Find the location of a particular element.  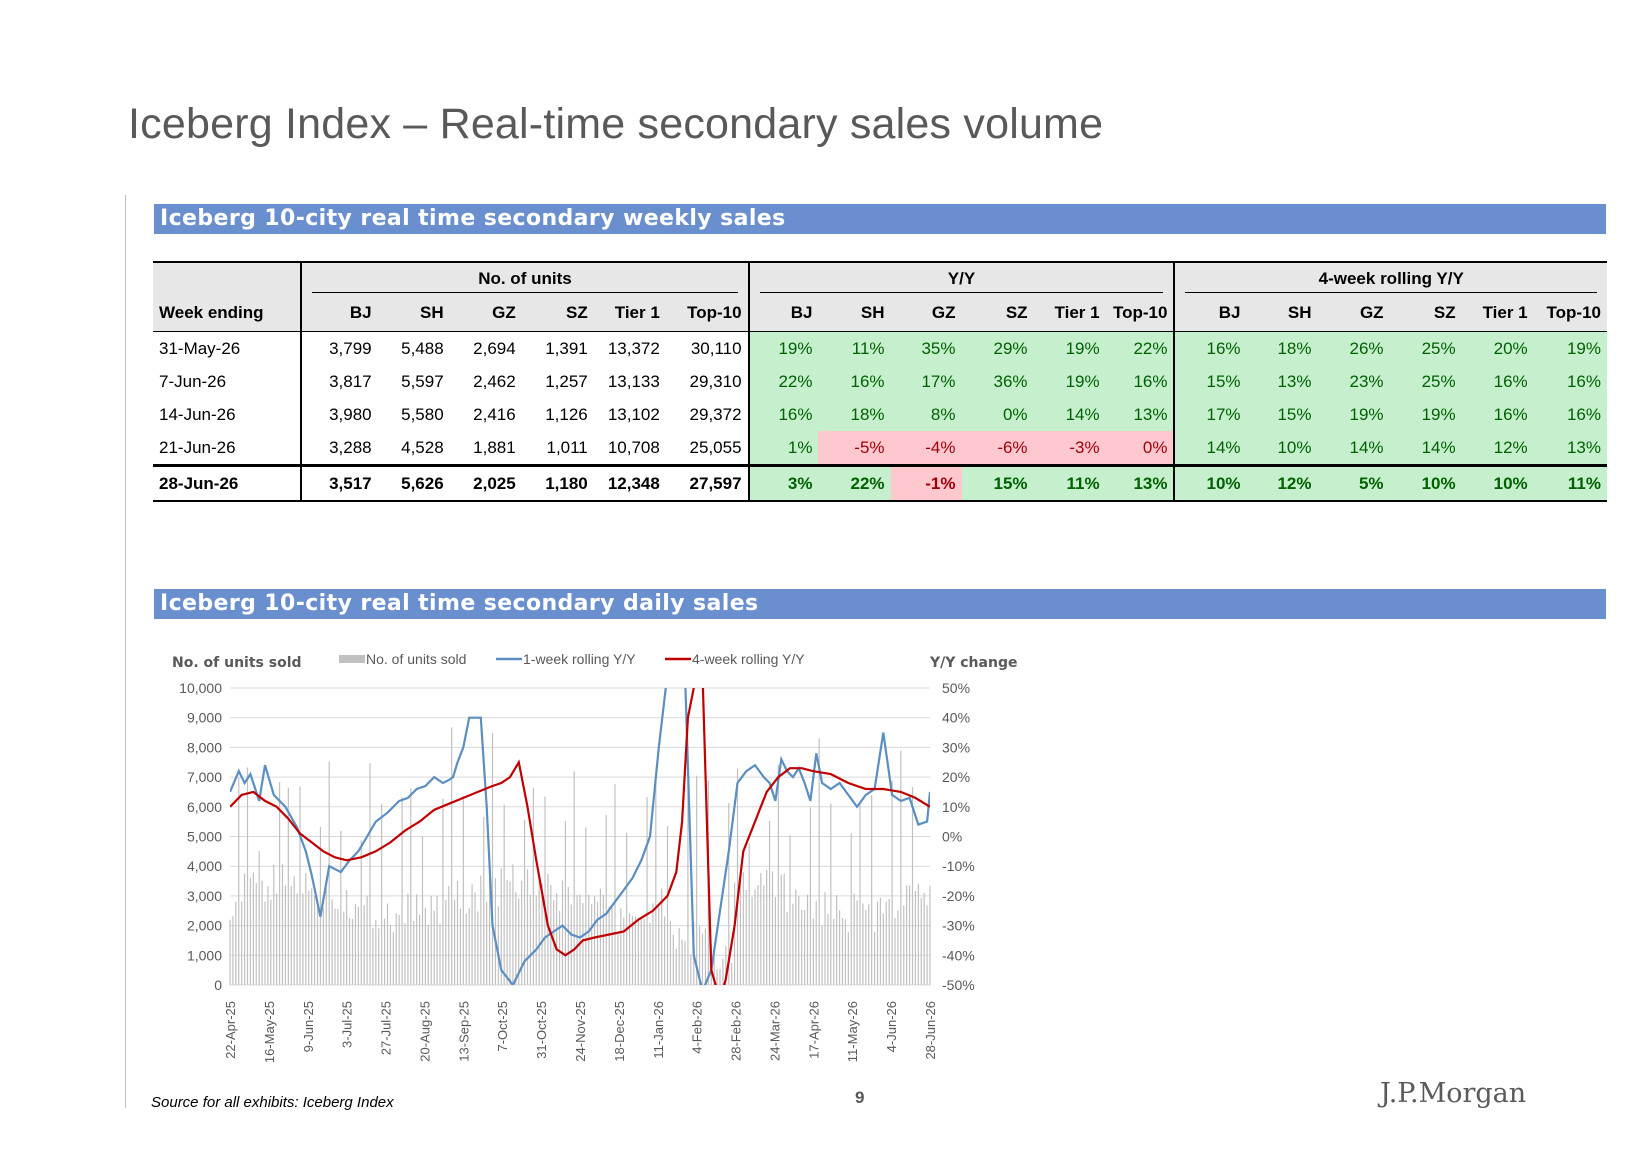

x-tick-label: 9-Jun-25 is located at coordinates (308, 1026).